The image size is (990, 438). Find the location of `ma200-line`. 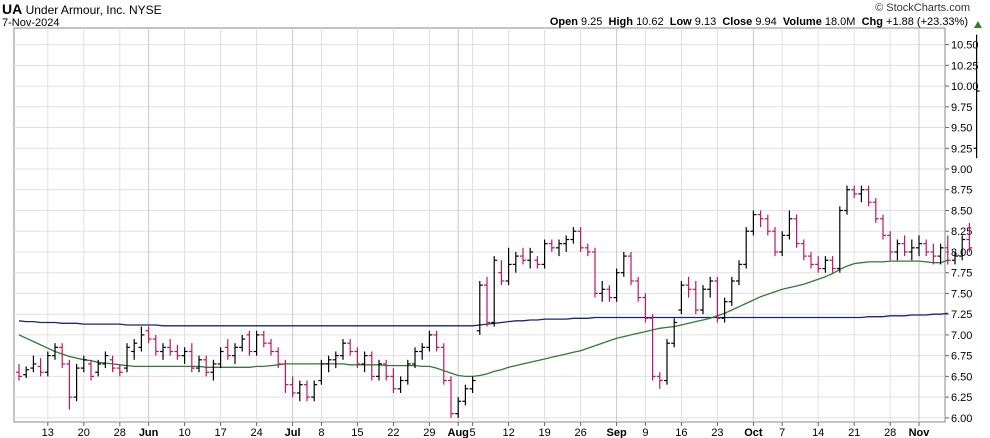

ma200-line is located at coordinates (483, 319).